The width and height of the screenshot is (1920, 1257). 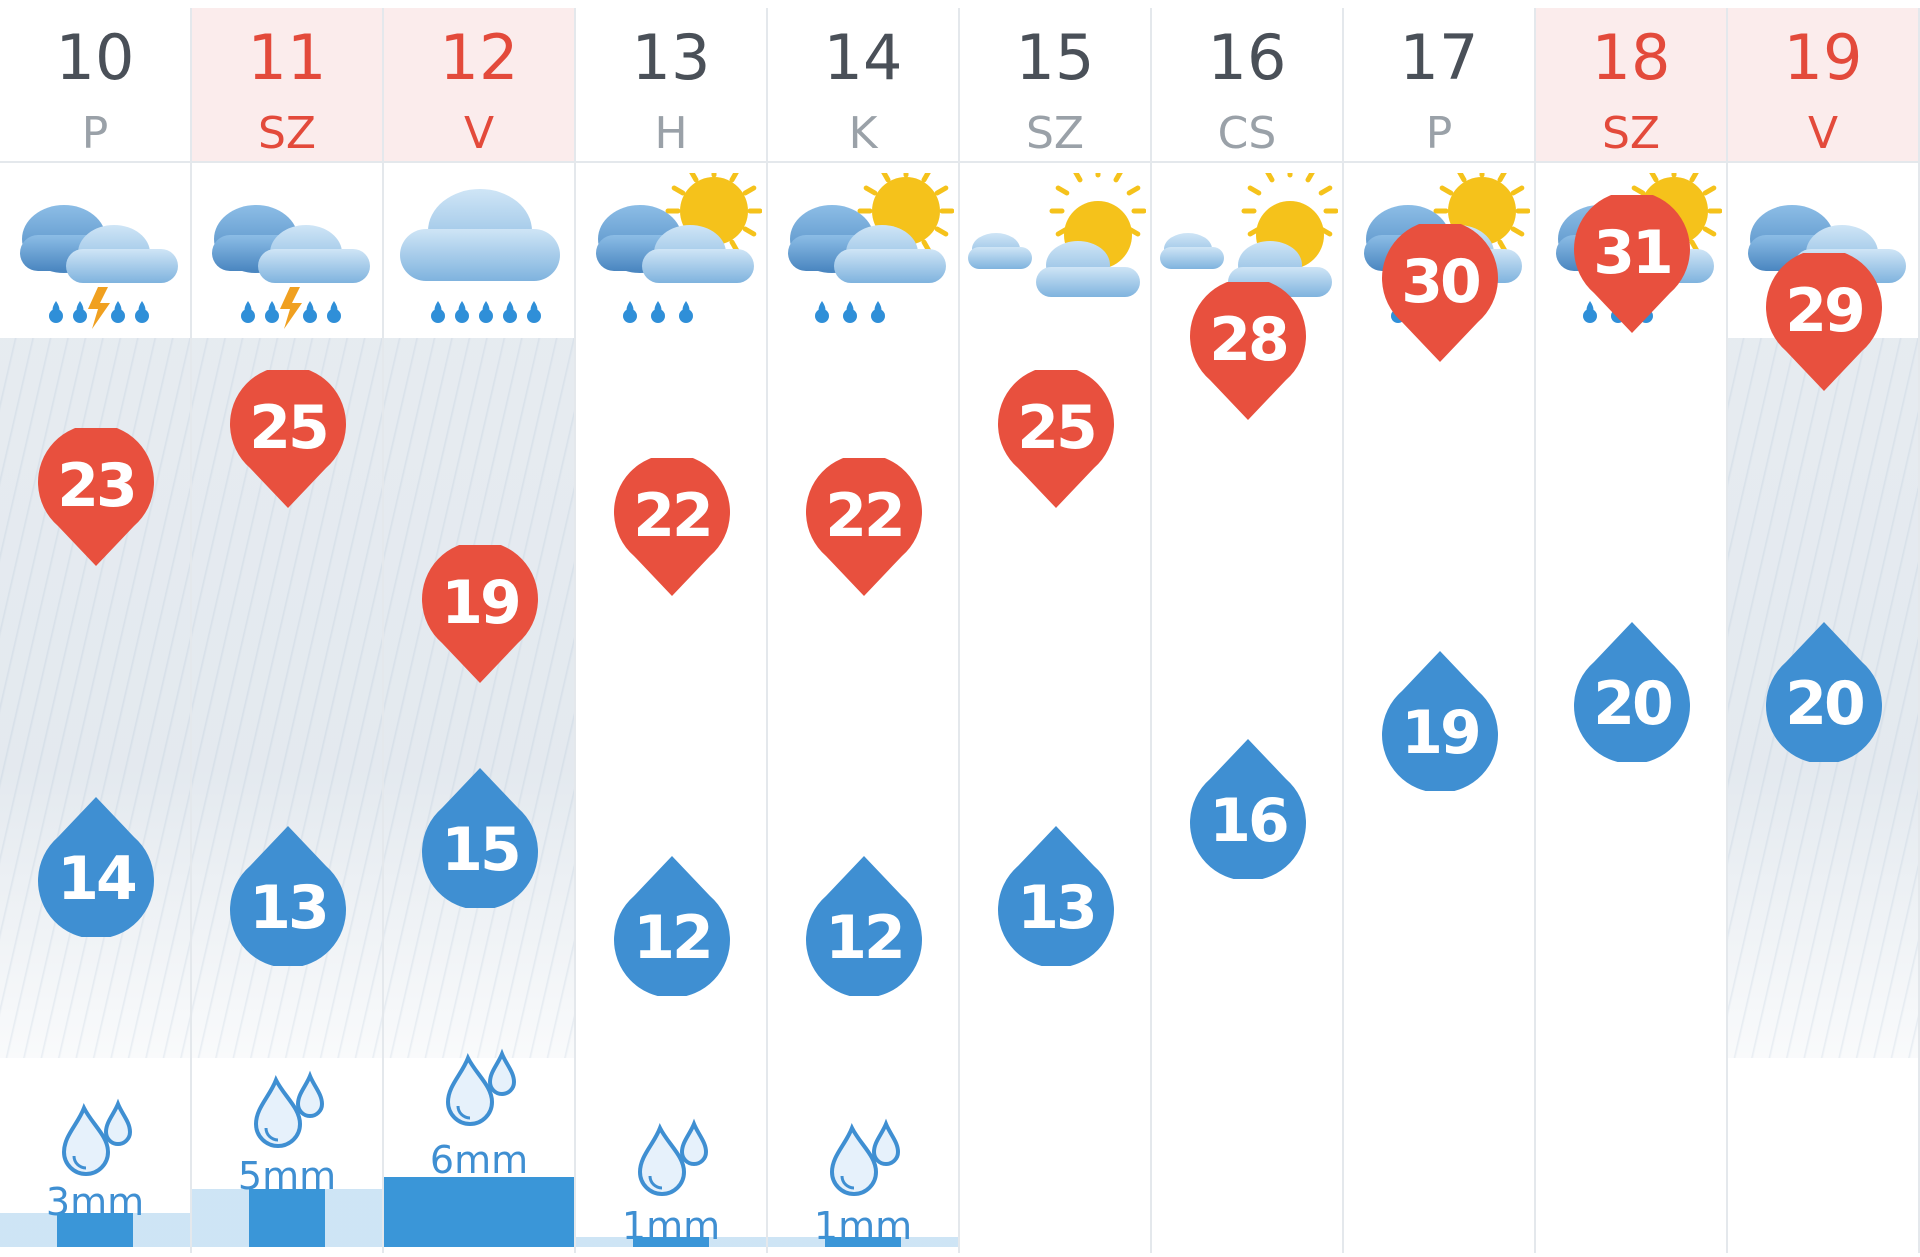 I want to click on day-header: 19 V, so click(x=1823, y=85).